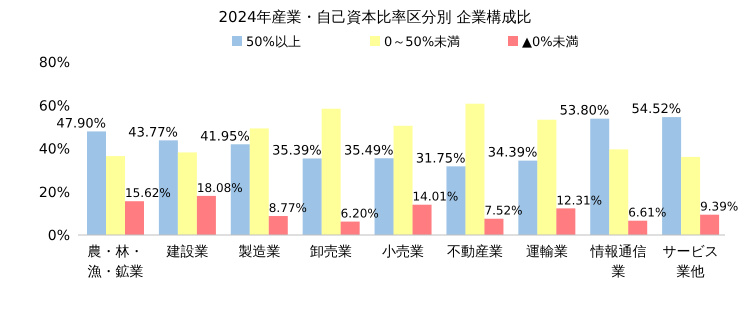 The height and width of the screenshot is (329, 750). I want to click on data-label: 8.77%, so click(287, 208).